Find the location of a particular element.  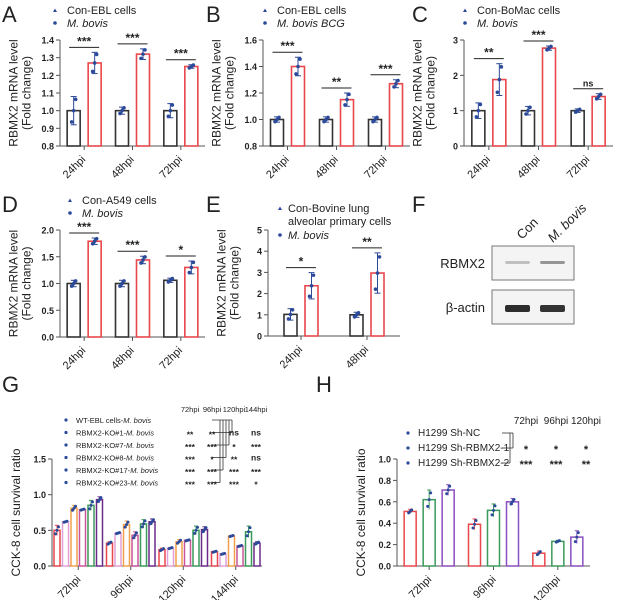

legend-label: RBMX2-KO#7-M. bovis is located at coordinates (115, 445).